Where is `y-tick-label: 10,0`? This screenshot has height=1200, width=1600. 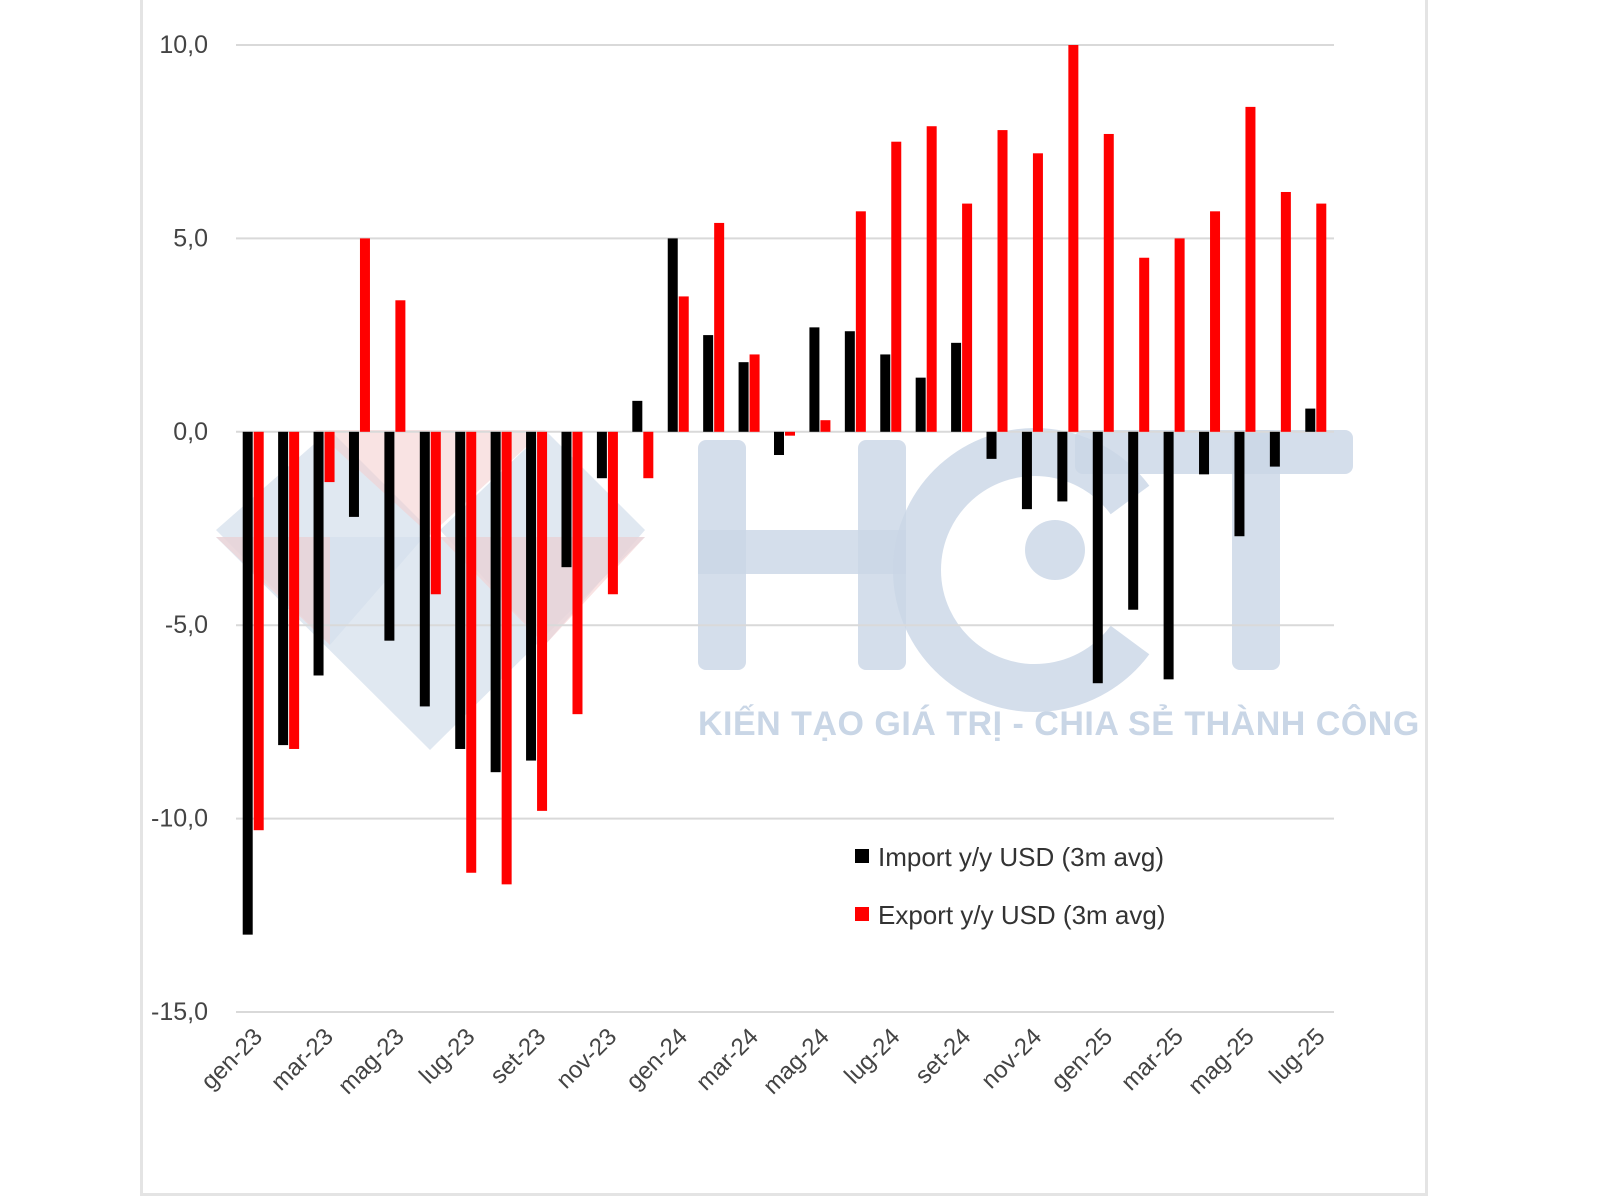
y-tick-label: 10,0 is located at coordinates (183, 45).